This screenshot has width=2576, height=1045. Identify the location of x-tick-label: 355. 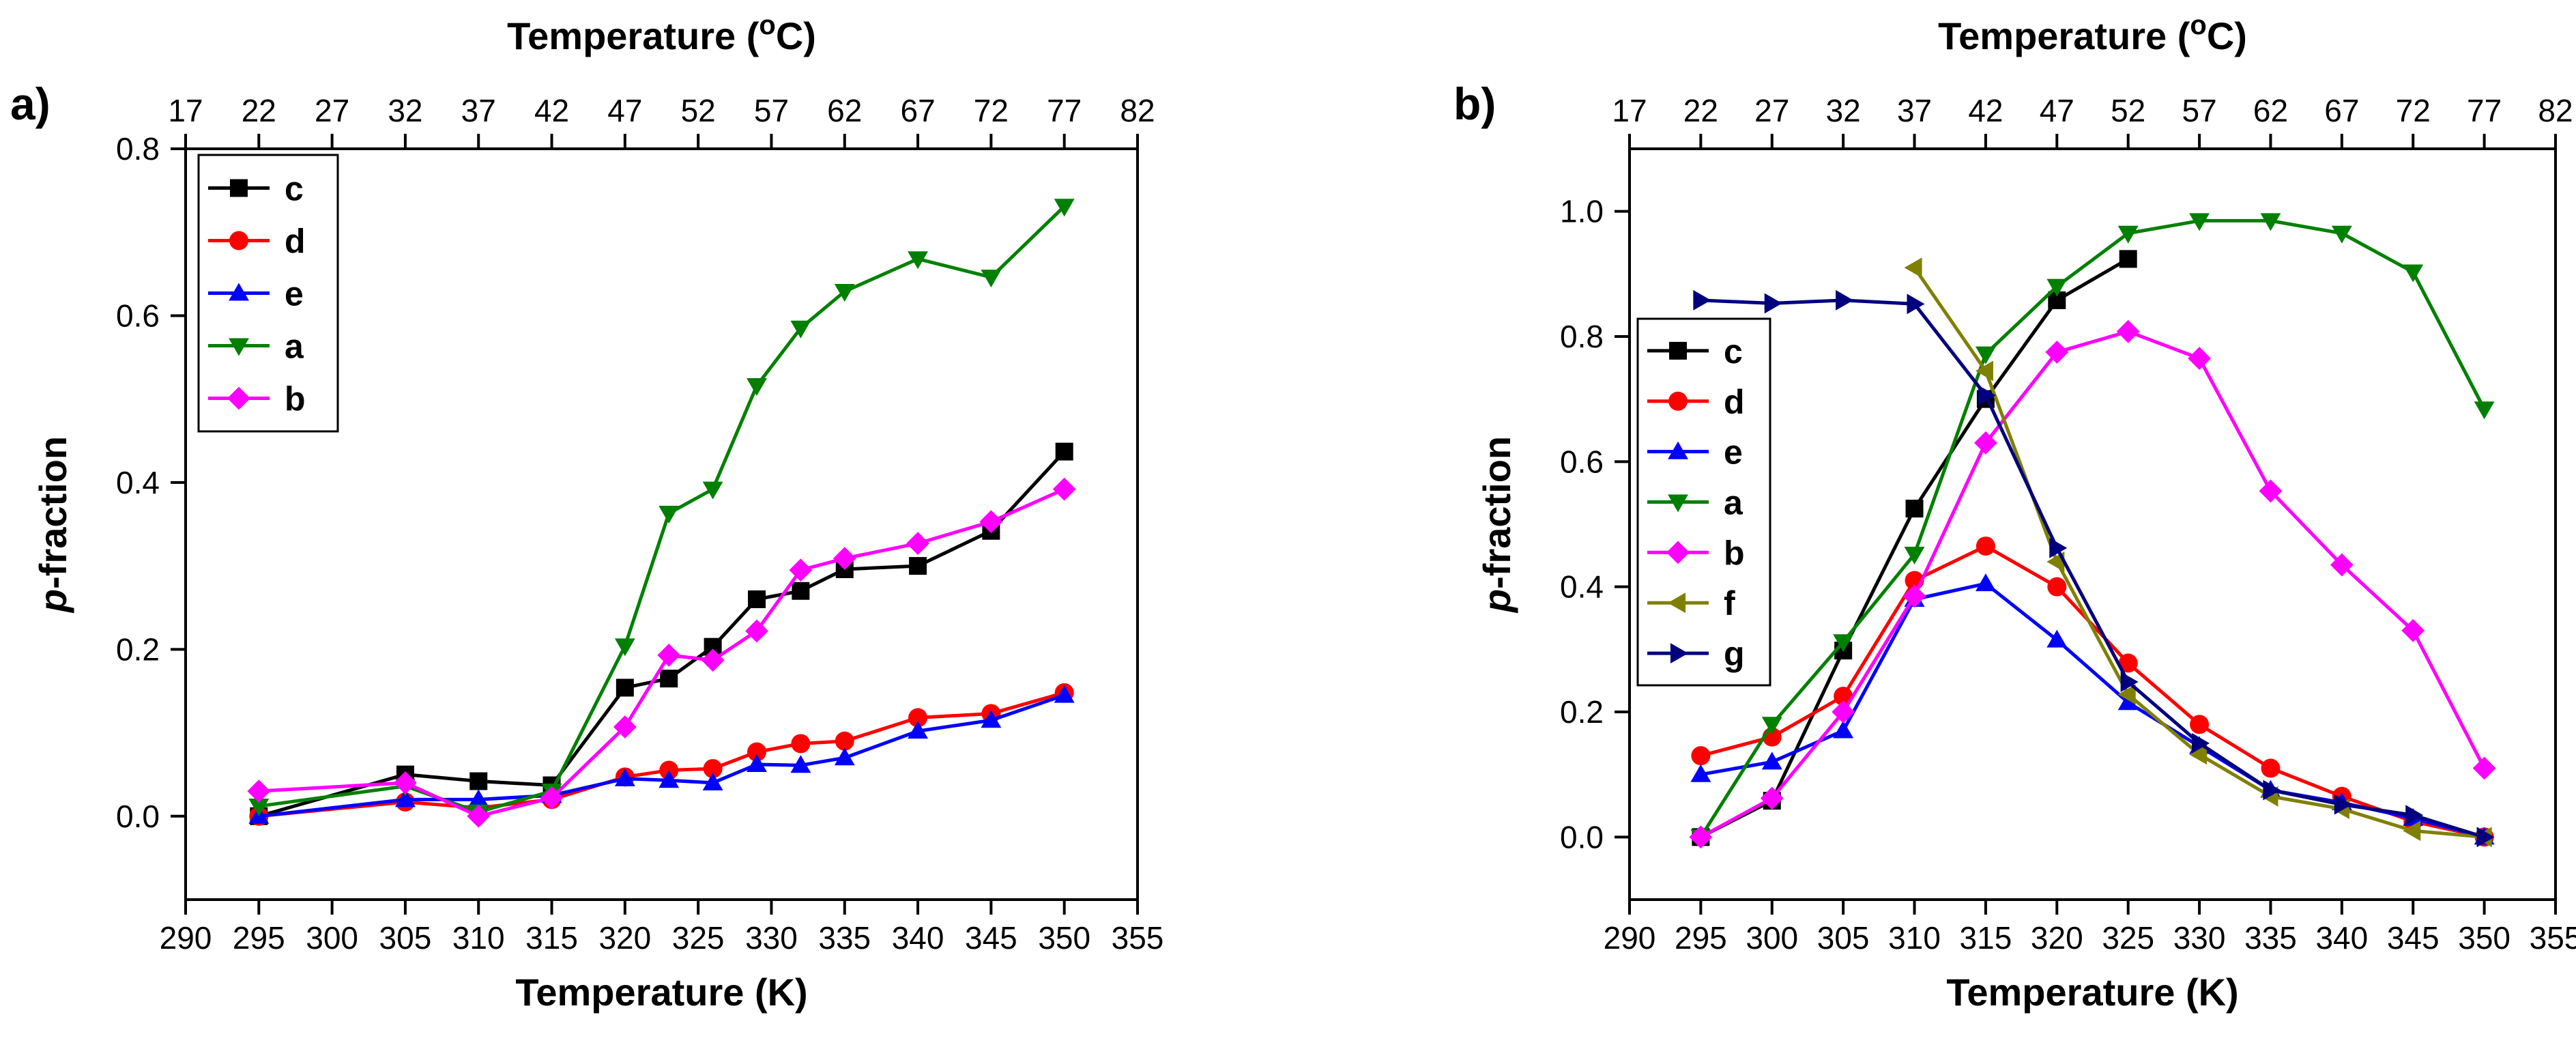
(2553, 938).